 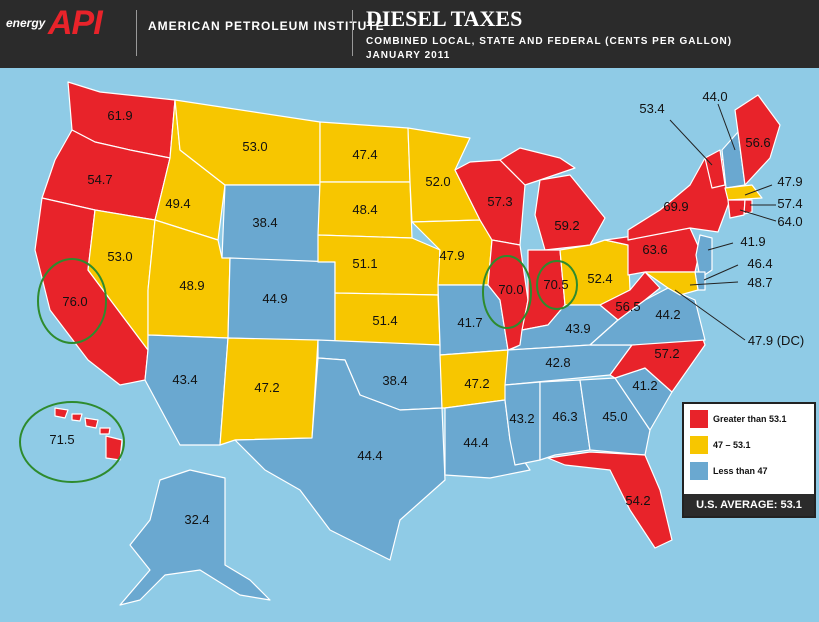 I want to click on legend-item-high: Greater than 53.1, so click(x=738, y=419).